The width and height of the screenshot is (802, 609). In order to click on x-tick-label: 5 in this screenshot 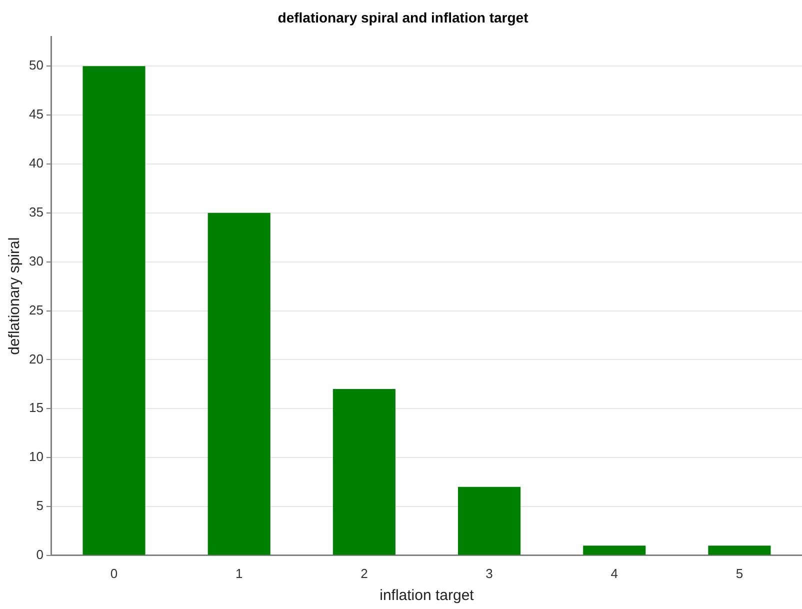, I will do `click(740, 573)`.